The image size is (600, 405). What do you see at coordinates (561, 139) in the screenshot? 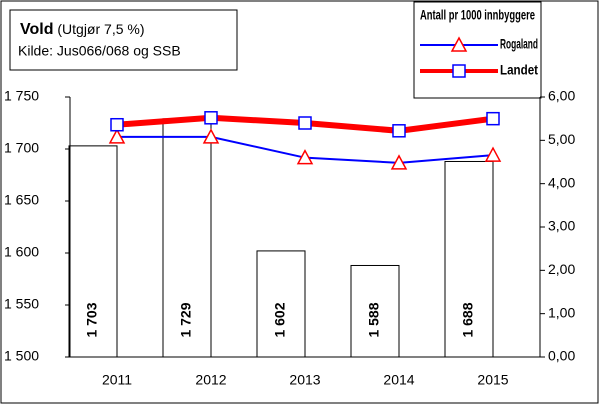
I see `y2-tick-label: 5,00` at bounding box center [561, 139].